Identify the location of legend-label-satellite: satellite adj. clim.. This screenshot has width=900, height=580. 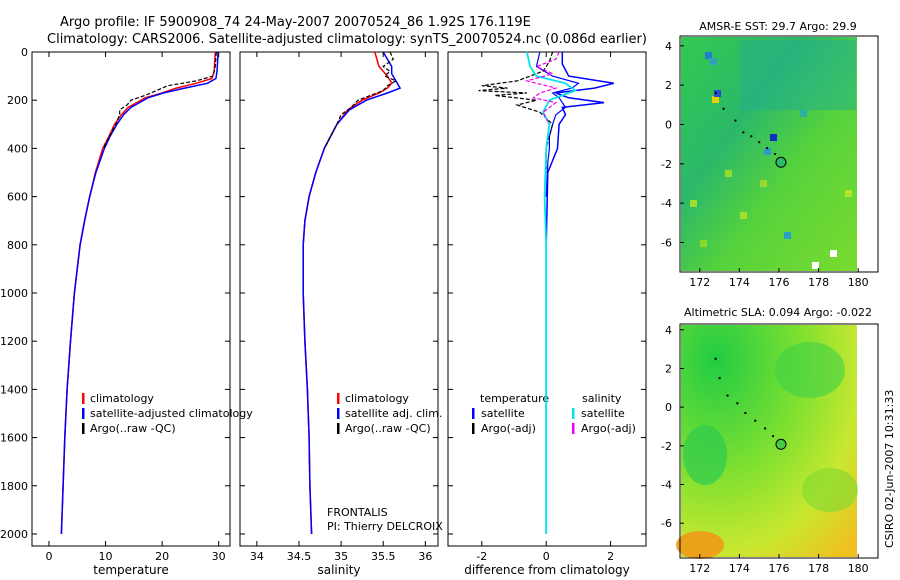
(393, 413).